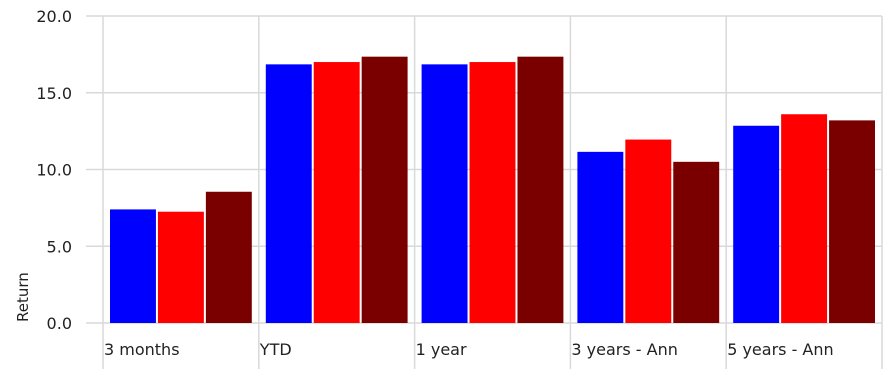 This screenshot has height=371, width=891. What do you see at coordinates (275, 349) in the screenshot?
I see `x-tick-label: YTD` at bounding box center [275, 349].